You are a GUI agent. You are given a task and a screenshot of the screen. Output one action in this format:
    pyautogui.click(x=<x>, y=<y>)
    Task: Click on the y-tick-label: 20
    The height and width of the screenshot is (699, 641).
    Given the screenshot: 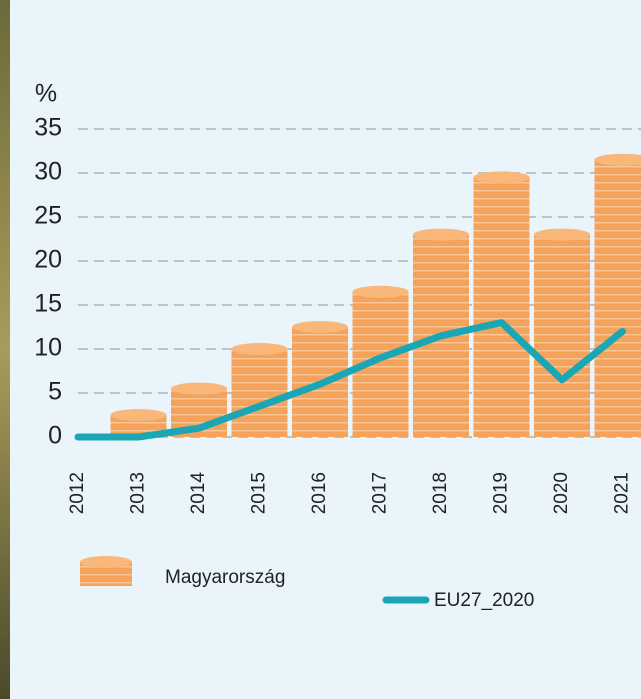 What is the action you would take?
    pyautogui.click(x=48, y=260)
    